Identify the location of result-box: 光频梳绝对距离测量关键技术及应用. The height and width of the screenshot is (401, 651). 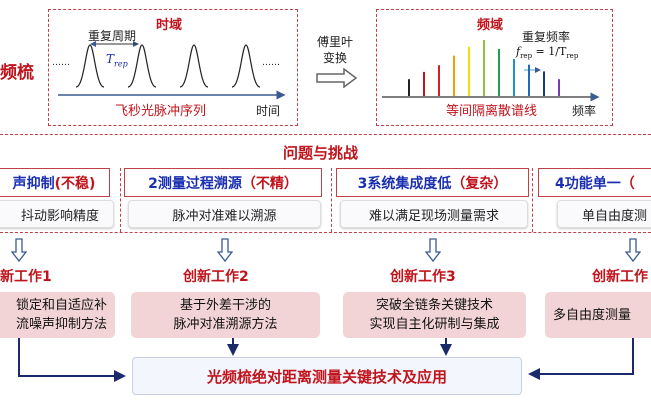
(327, 376).